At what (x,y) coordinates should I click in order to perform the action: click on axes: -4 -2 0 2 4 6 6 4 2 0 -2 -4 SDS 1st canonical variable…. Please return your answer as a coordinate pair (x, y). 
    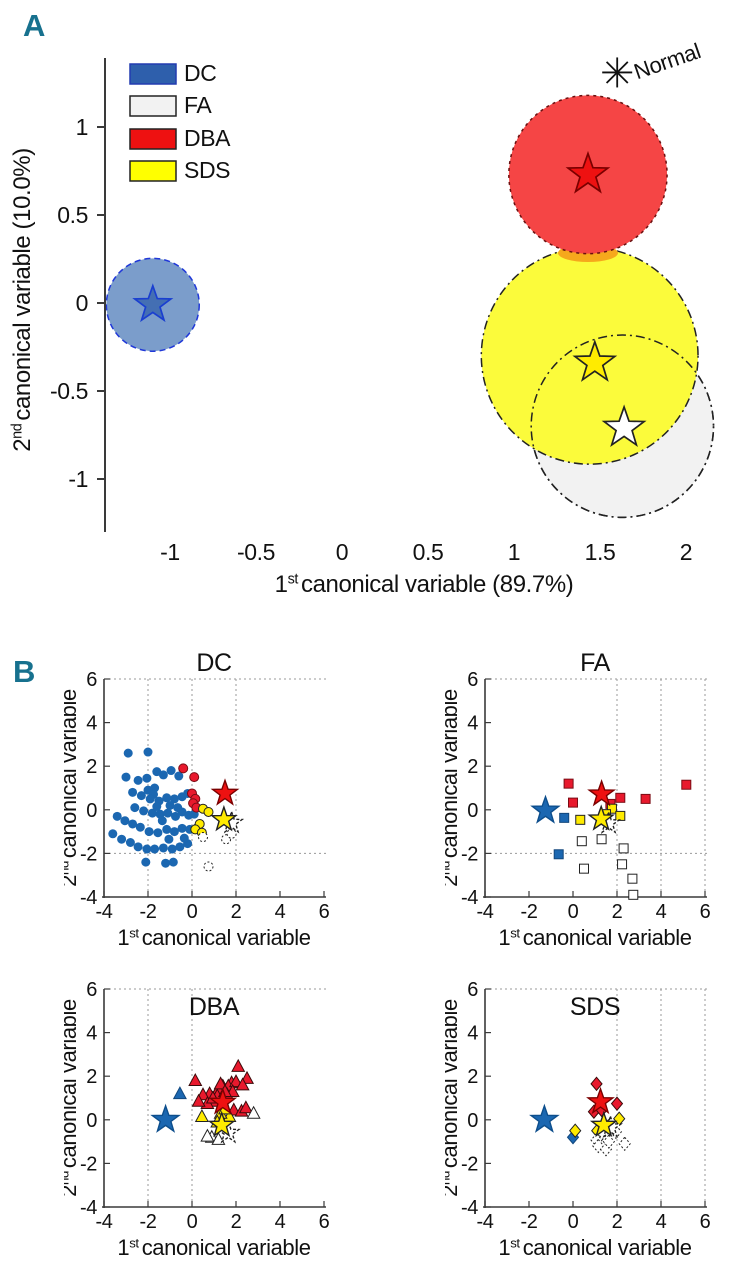
    Looking at the image, I should click on (574, 1119).